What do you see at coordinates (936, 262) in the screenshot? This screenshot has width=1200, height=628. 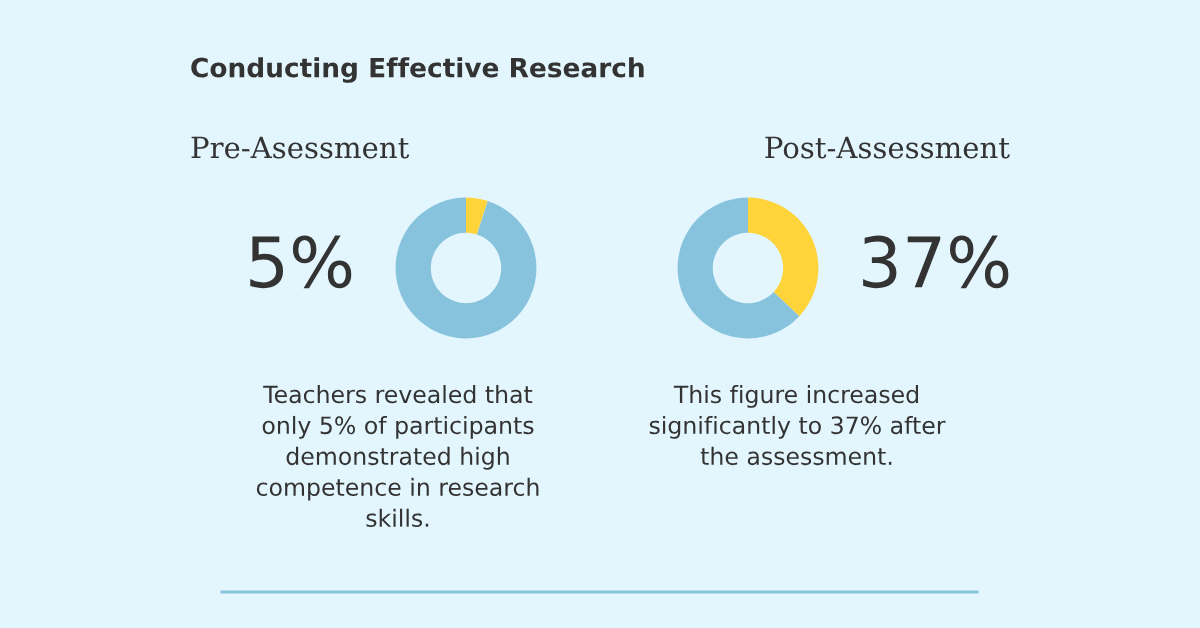 I see `text: 37%` at bounding box center [936, 262].